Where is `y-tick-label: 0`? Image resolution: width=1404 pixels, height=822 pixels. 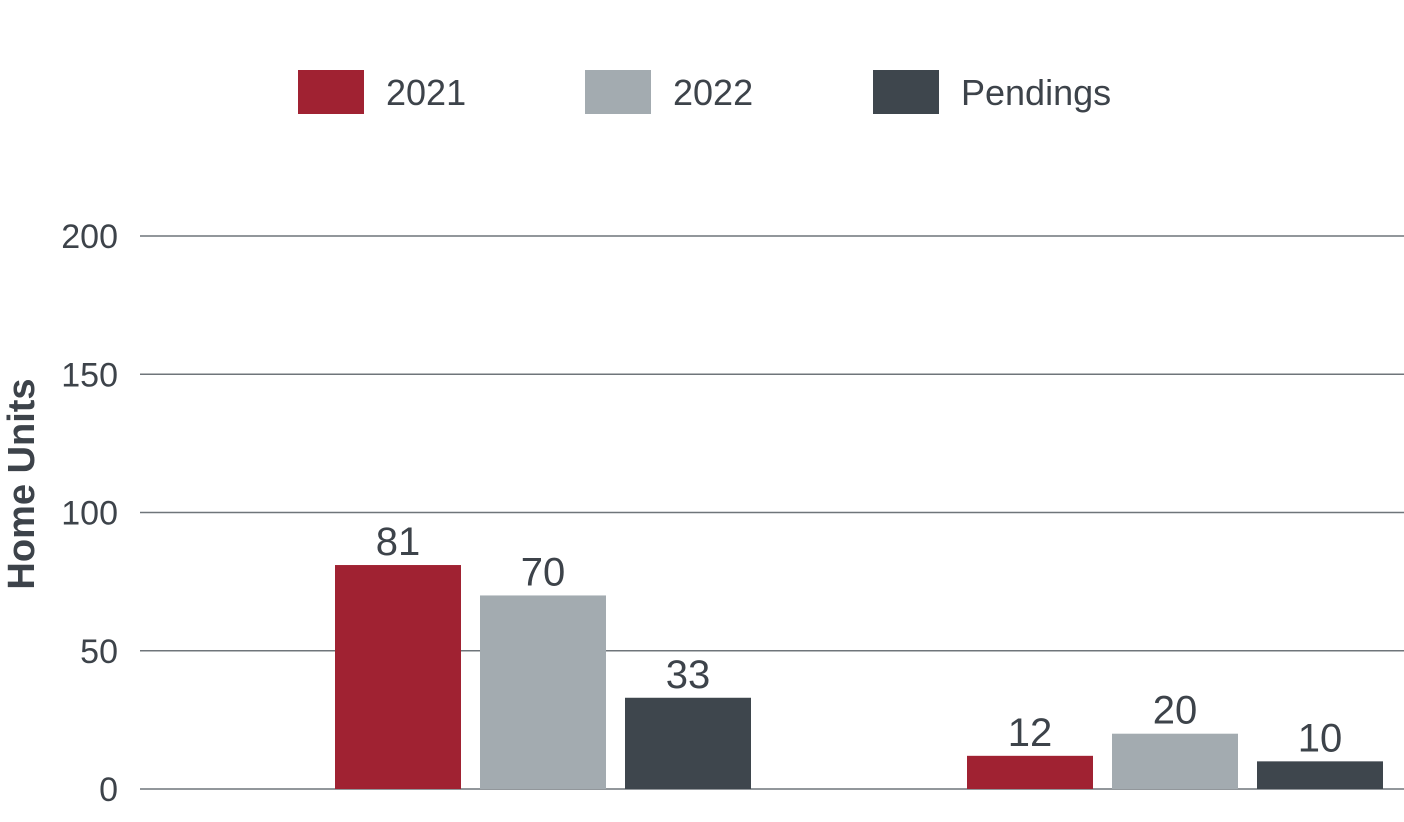
y-tick-label: 0 is located at coordinates (108, 790).